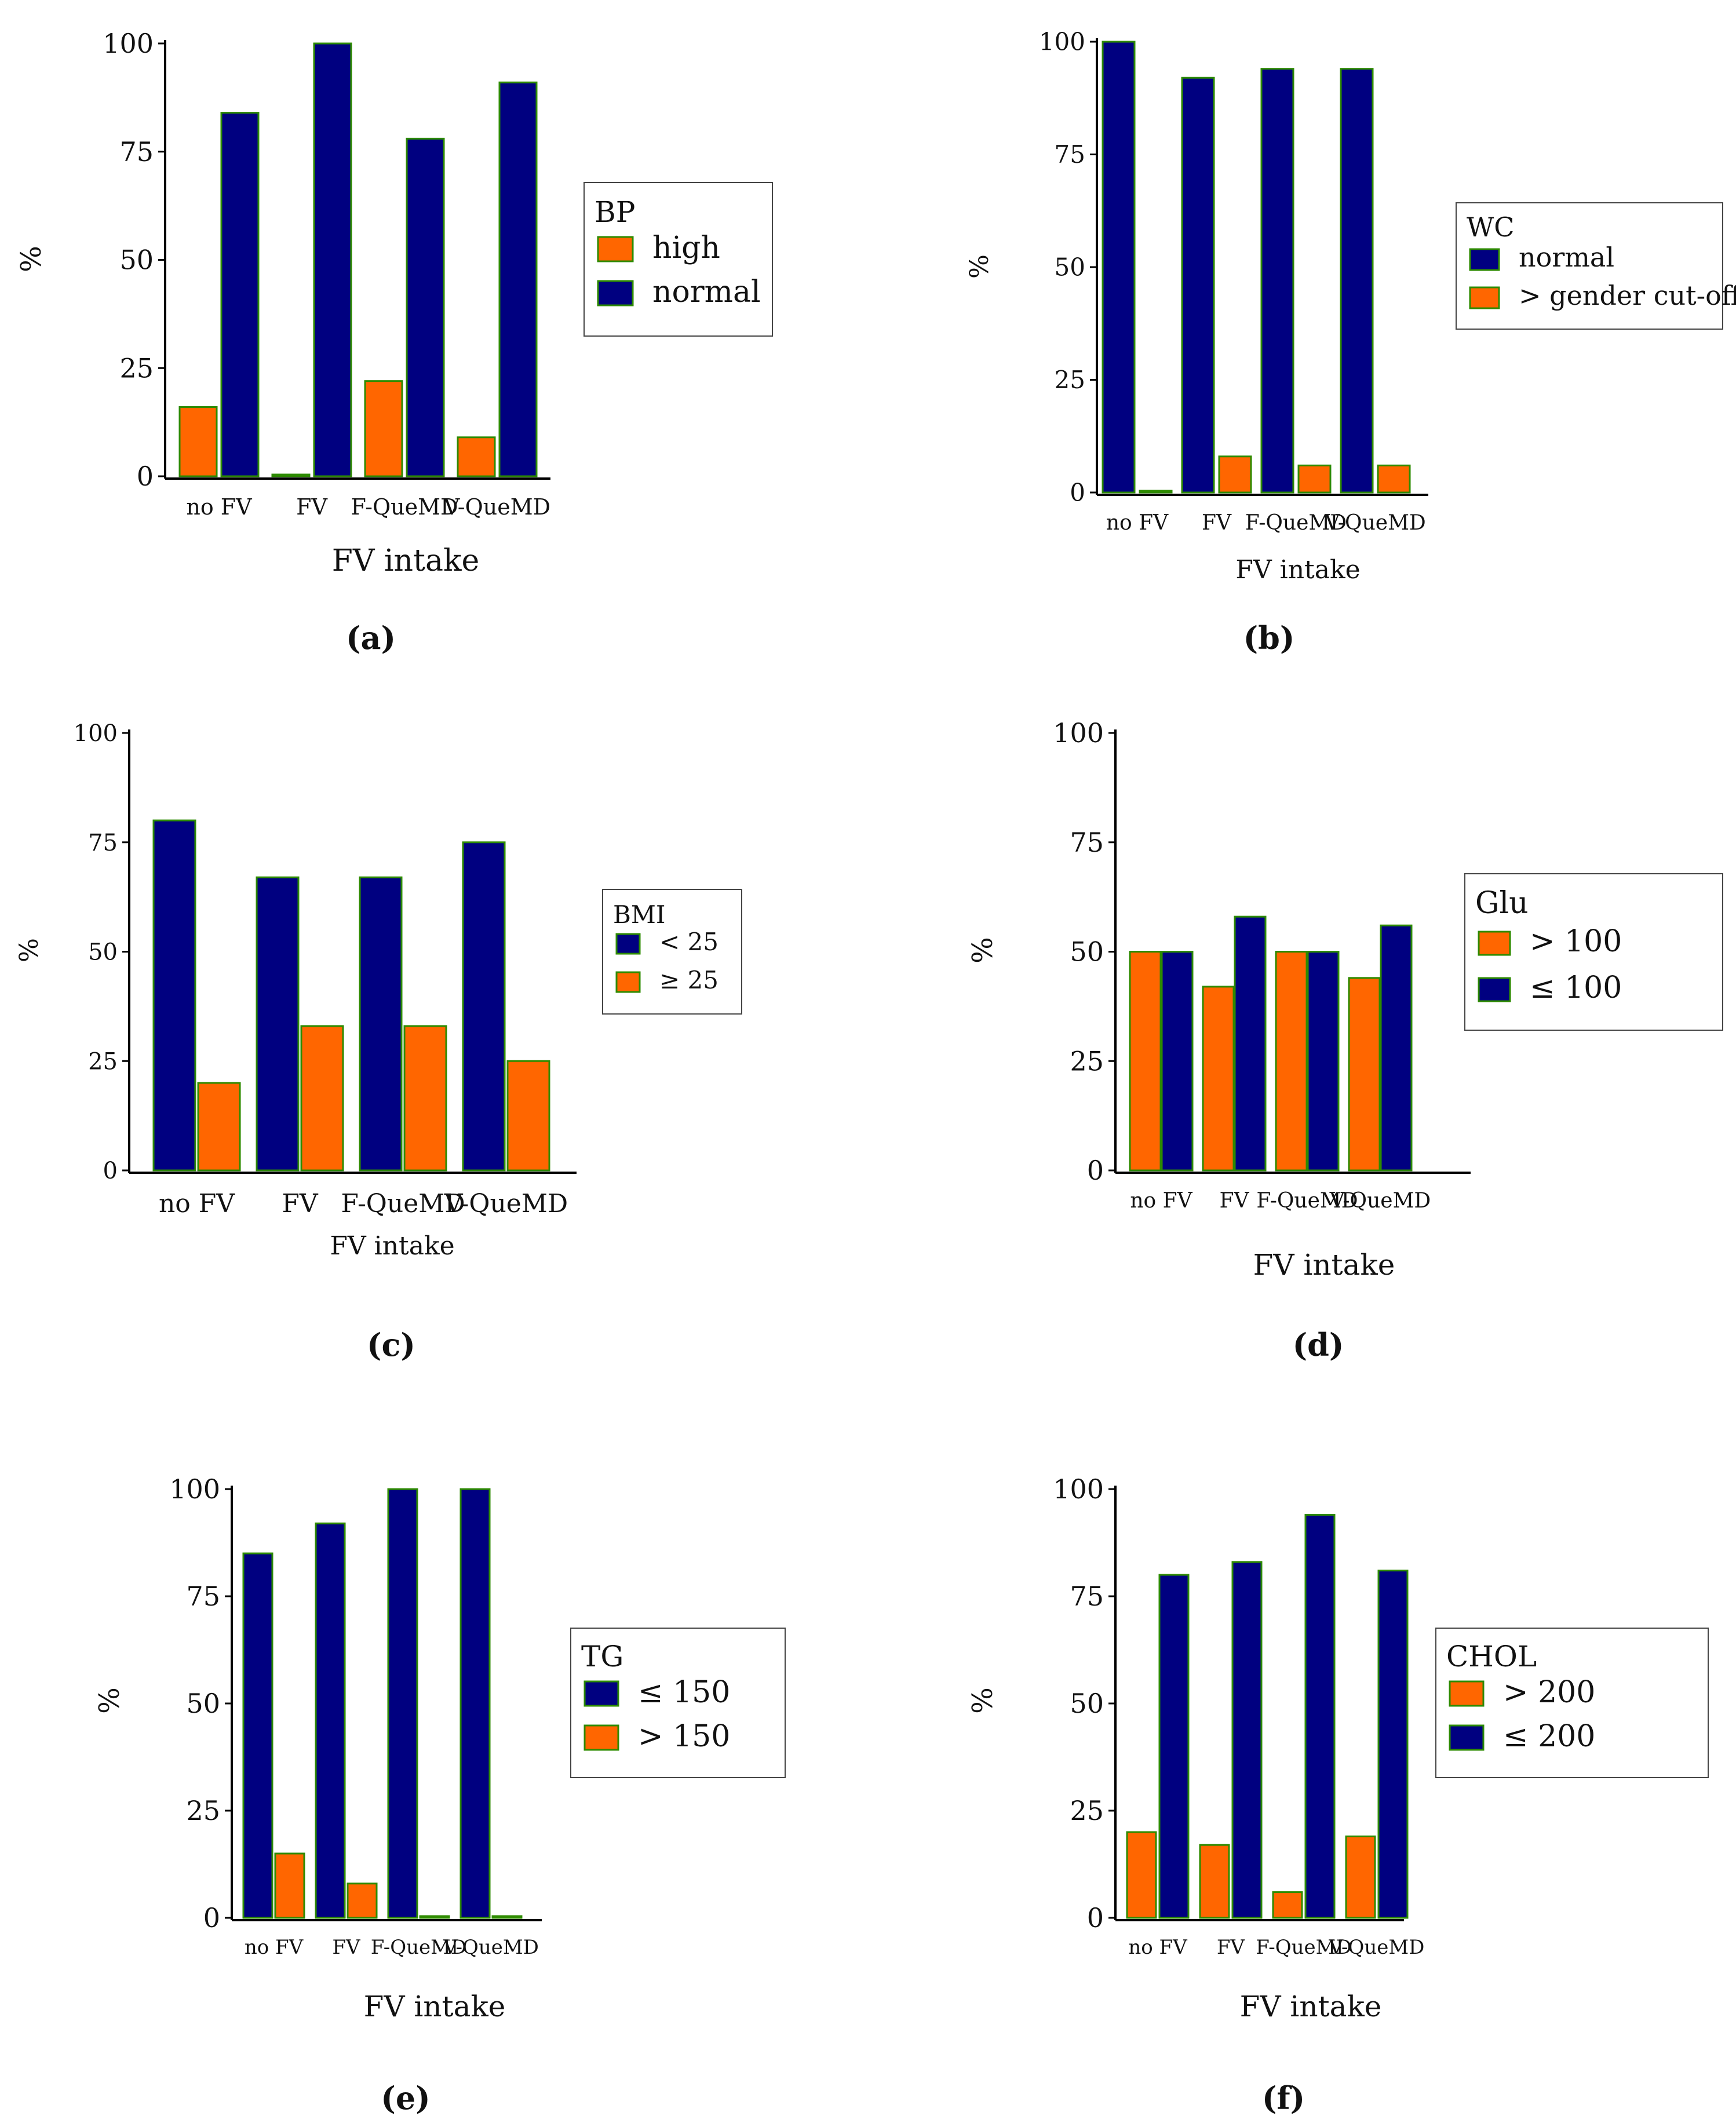 This screenshot has height=2116, width=1736. I want to click on x-axis-title-d: FV intake, so click(1324, 1265).